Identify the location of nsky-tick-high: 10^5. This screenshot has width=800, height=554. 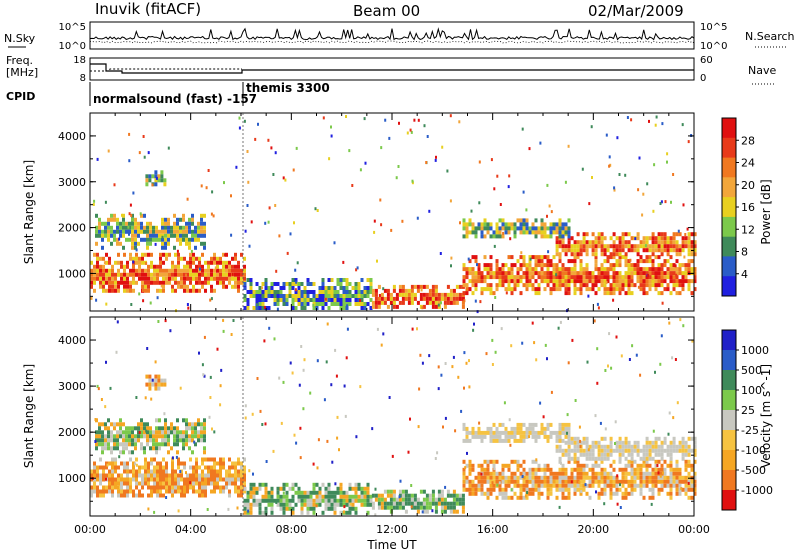
(72, 27).